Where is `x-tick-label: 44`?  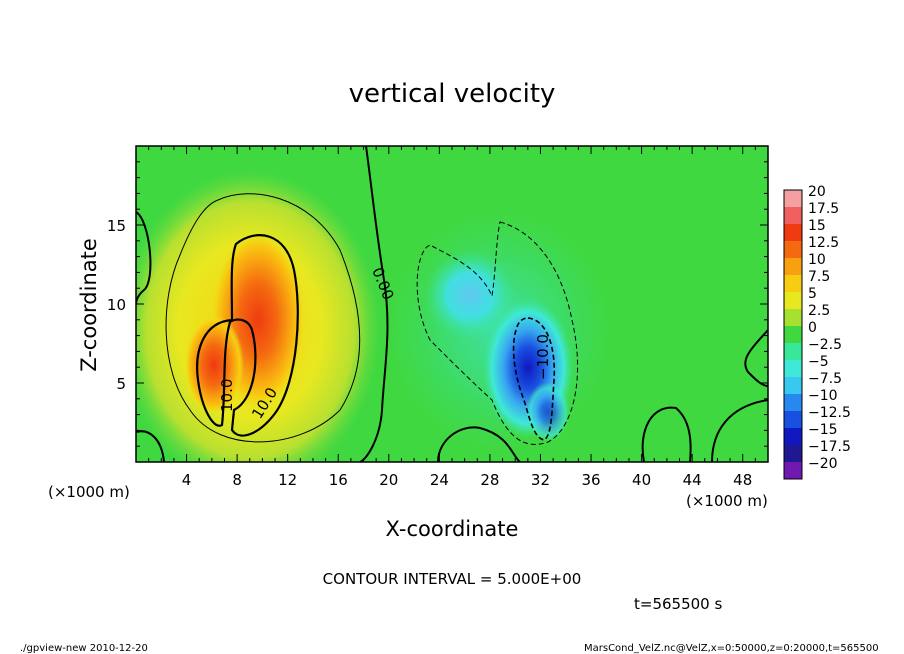
x-tick-label: 44 is located at coordinates (692, 480).